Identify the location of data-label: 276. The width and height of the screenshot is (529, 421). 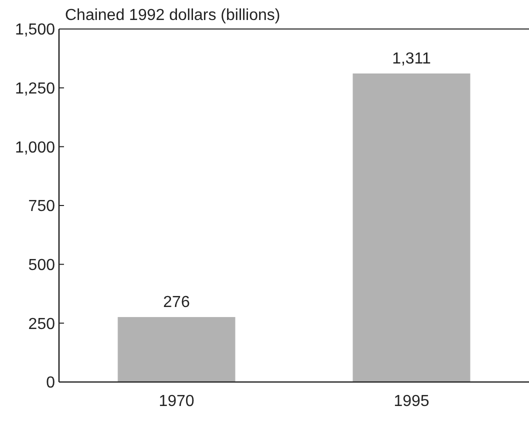
(176, 303).